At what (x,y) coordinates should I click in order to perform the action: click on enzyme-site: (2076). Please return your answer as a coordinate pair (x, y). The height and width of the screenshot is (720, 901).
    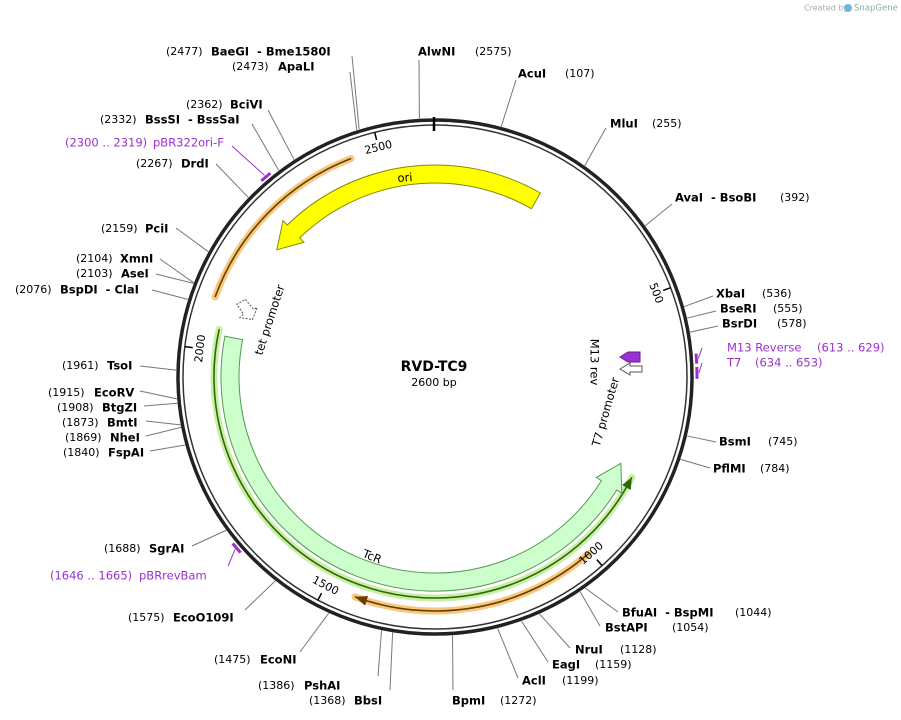
    Looking at the image, I should click on (33, 289).